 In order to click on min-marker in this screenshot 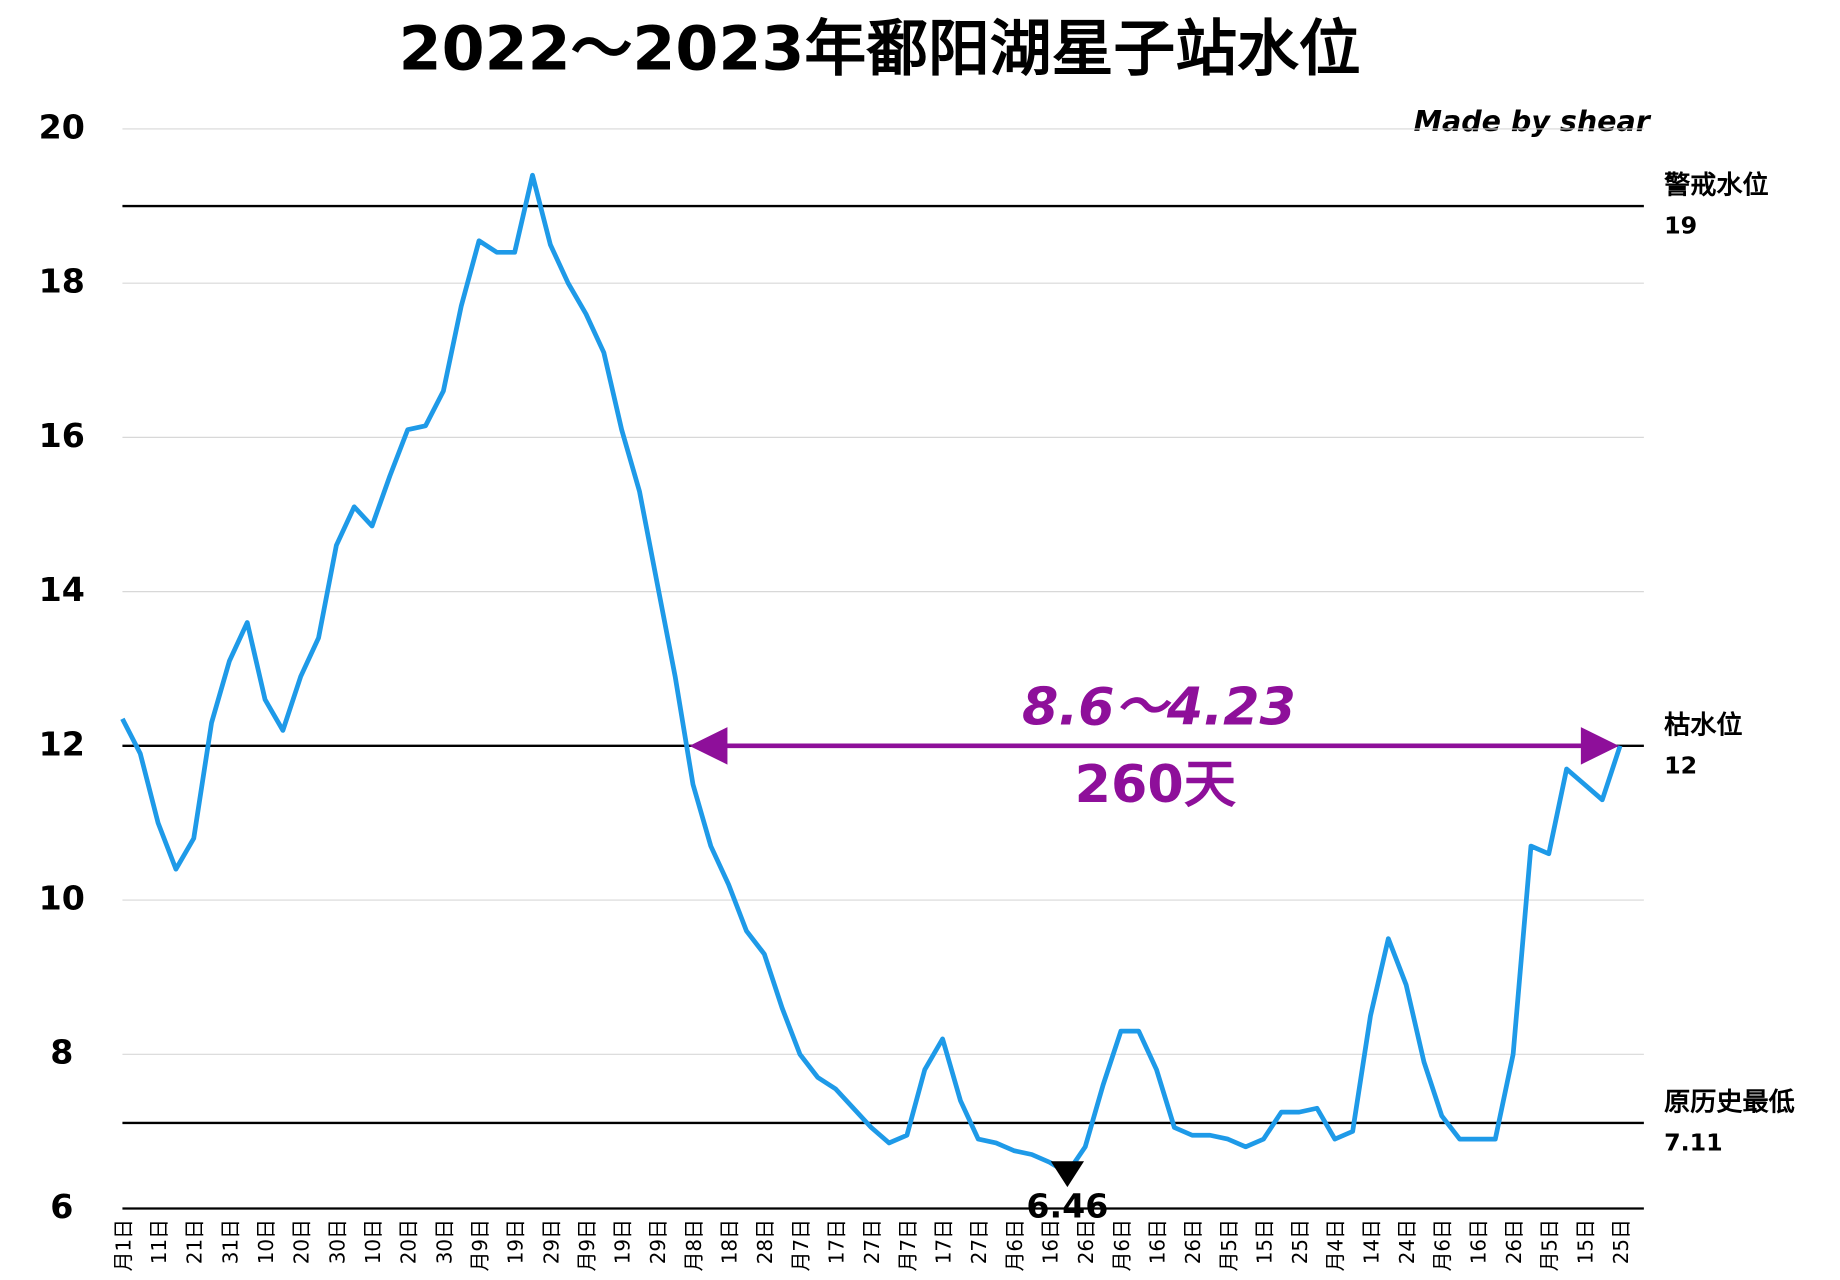, I will do `click(1067, 1174)`.